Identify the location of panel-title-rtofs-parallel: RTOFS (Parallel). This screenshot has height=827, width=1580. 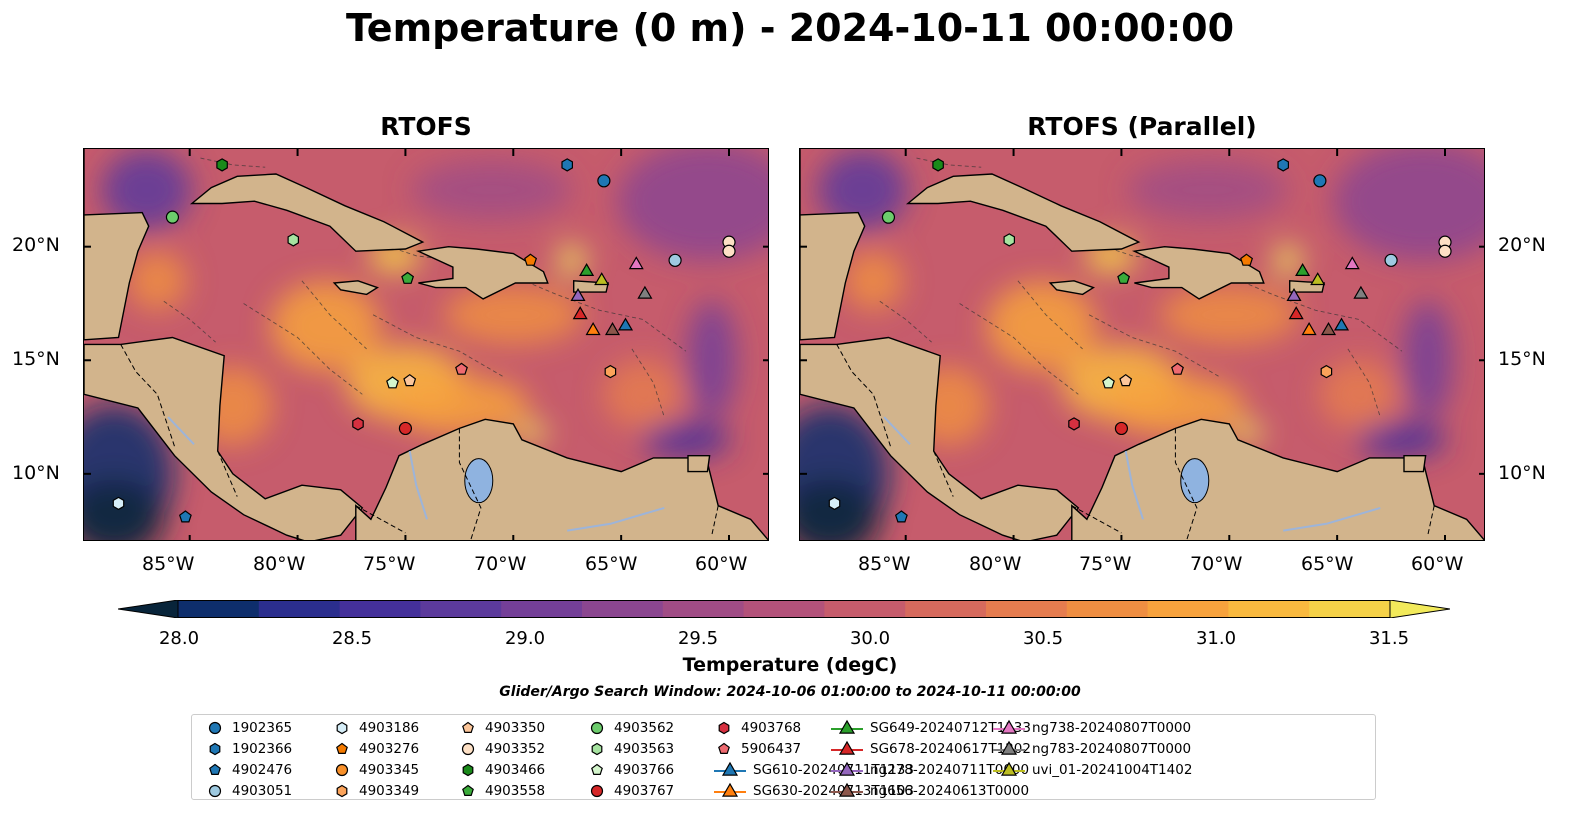
(1142, 126).